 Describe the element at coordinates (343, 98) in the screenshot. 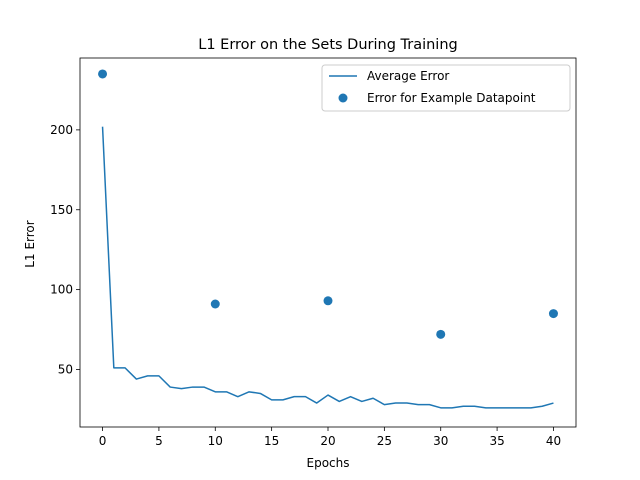

I see `legend-marker-swatch` at that location.